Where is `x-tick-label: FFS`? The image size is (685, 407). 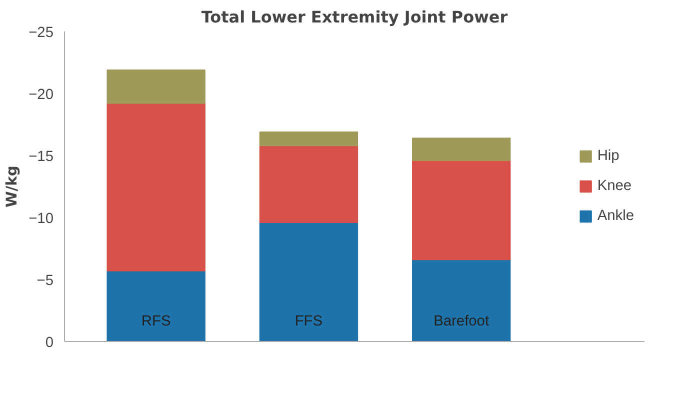
x-tick-label: FFS is located at coordinates (308, 322).